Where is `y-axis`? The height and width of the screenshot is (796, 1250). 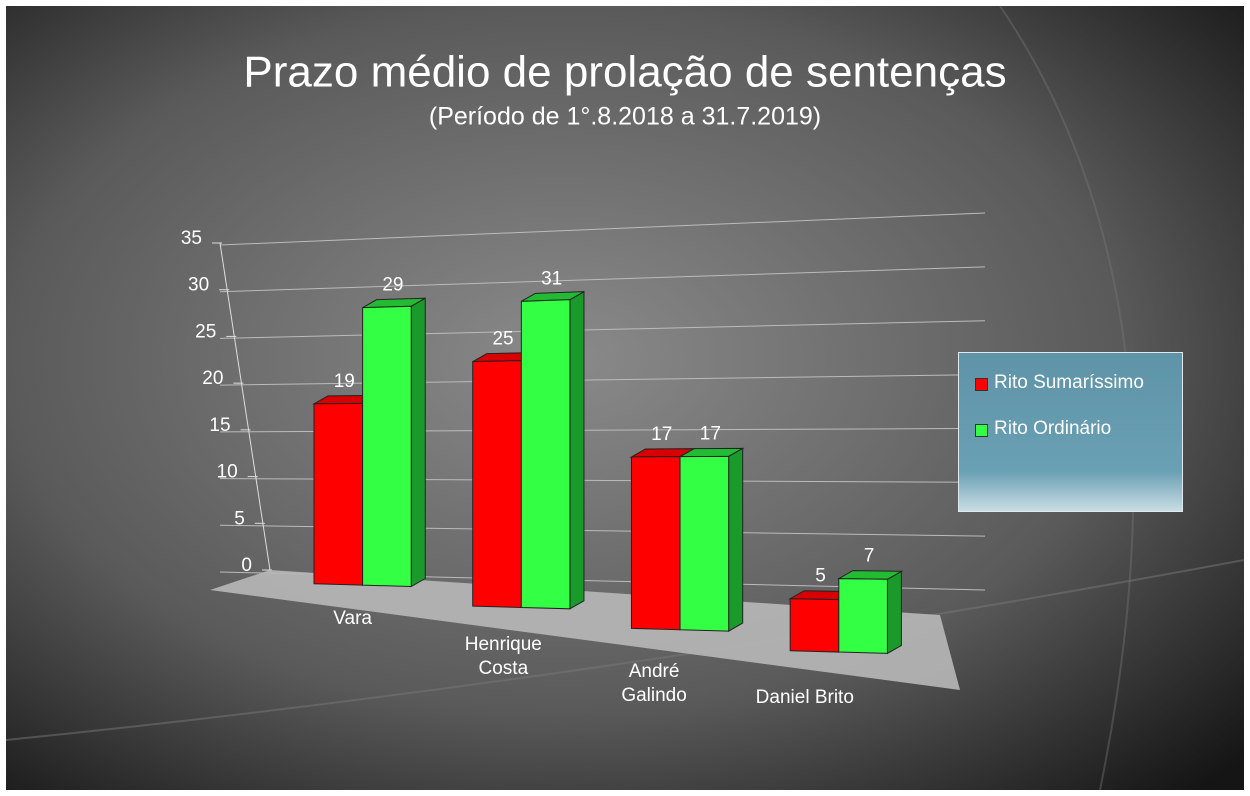
y-axis is located at coordinates (245, 406).